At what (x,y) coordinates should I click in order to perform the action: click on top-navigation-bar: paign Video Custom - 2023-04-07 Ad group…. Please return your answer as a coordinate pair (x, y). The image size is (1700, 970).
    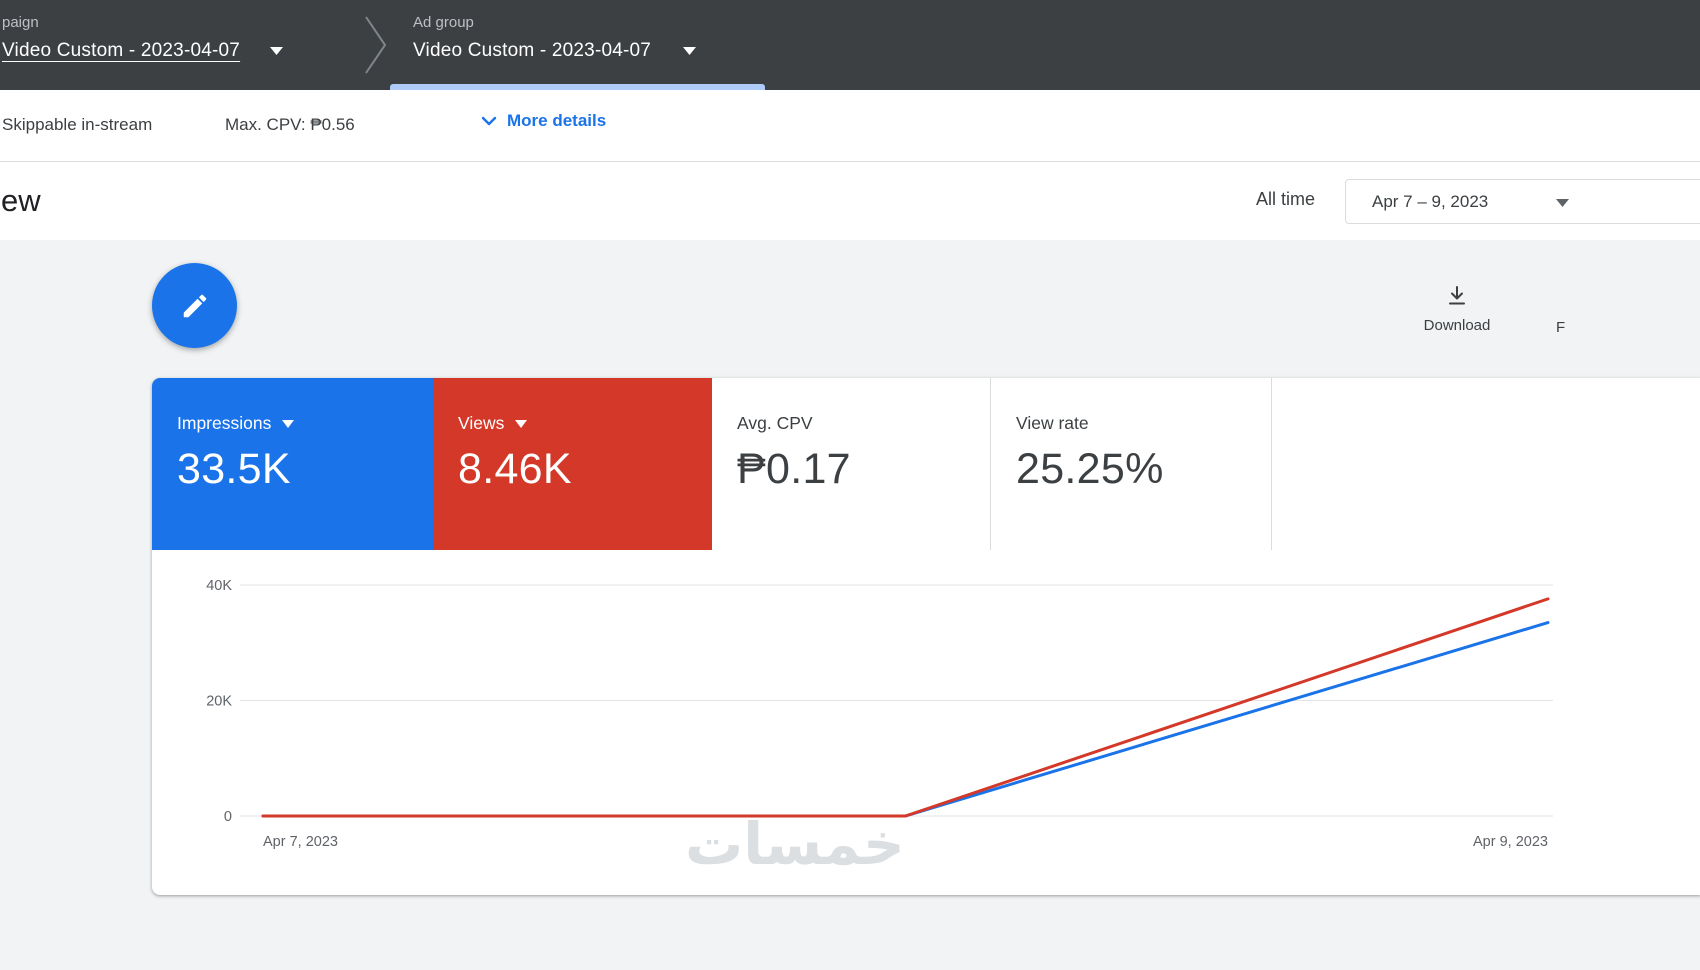
    Looking at the image, I should click on (850, 45).